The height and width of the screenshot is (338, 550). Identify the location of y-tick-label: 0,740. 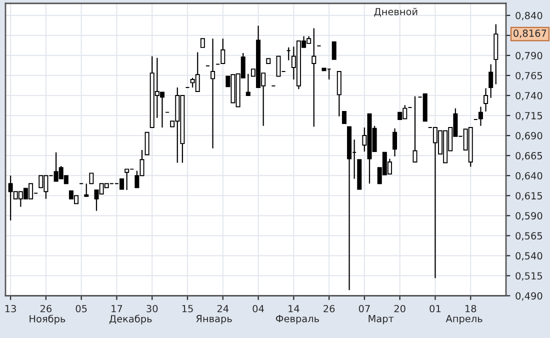
(529, 96).